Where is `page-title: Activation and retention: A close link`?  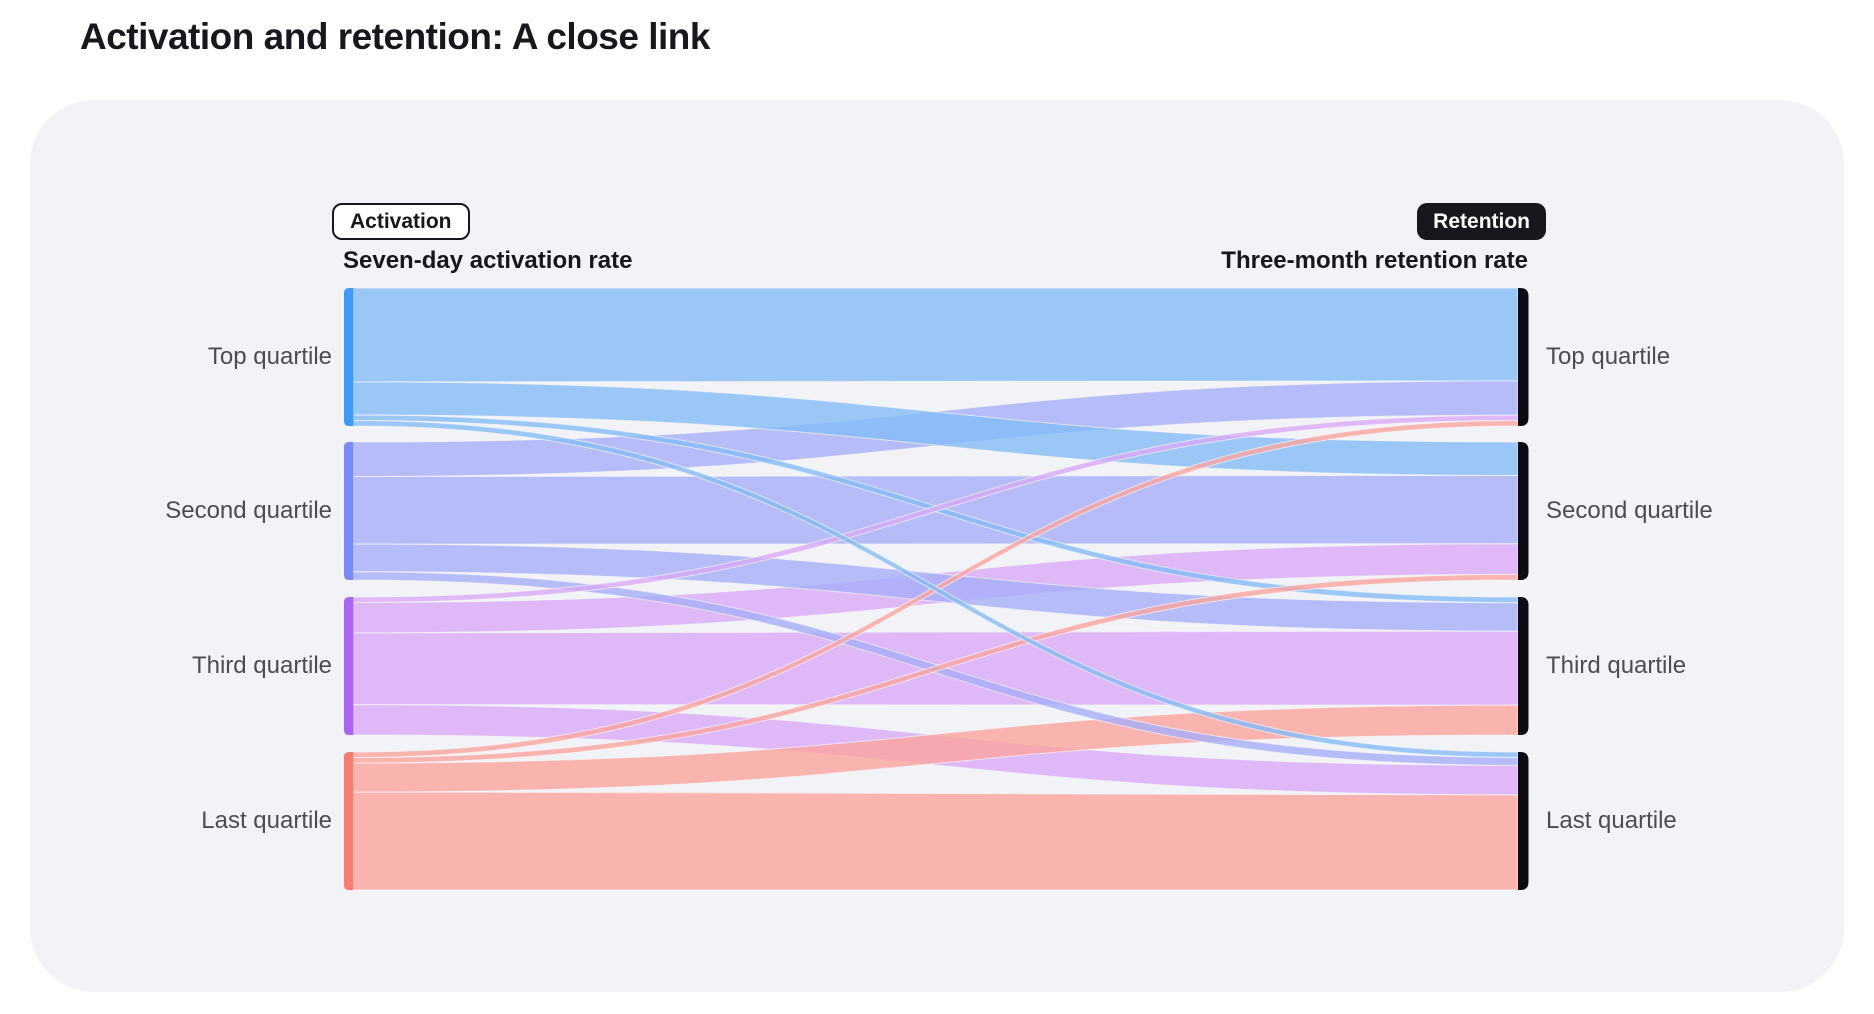
page-title: Activation and retention: A close link is located at coordinates (395, 36).